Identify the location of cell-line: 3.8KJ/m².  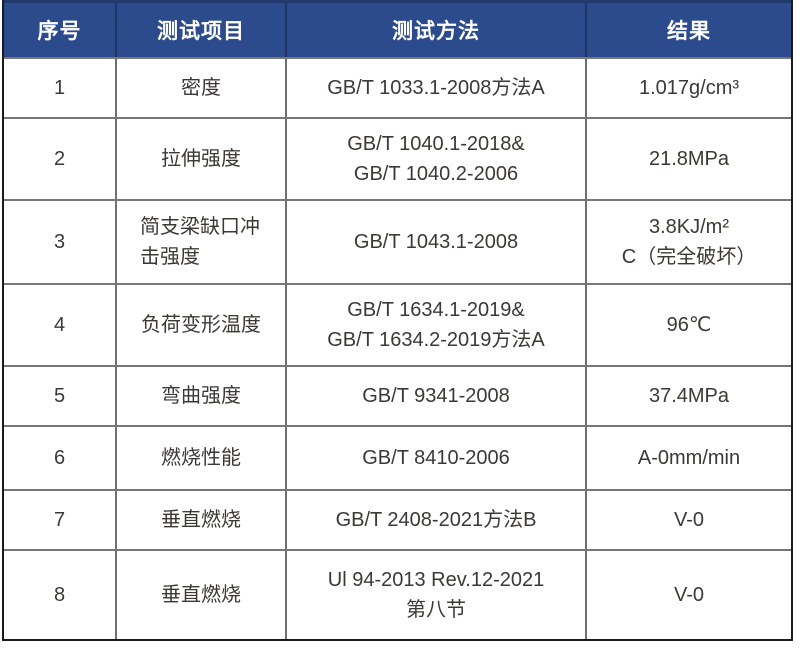
(689, 227).